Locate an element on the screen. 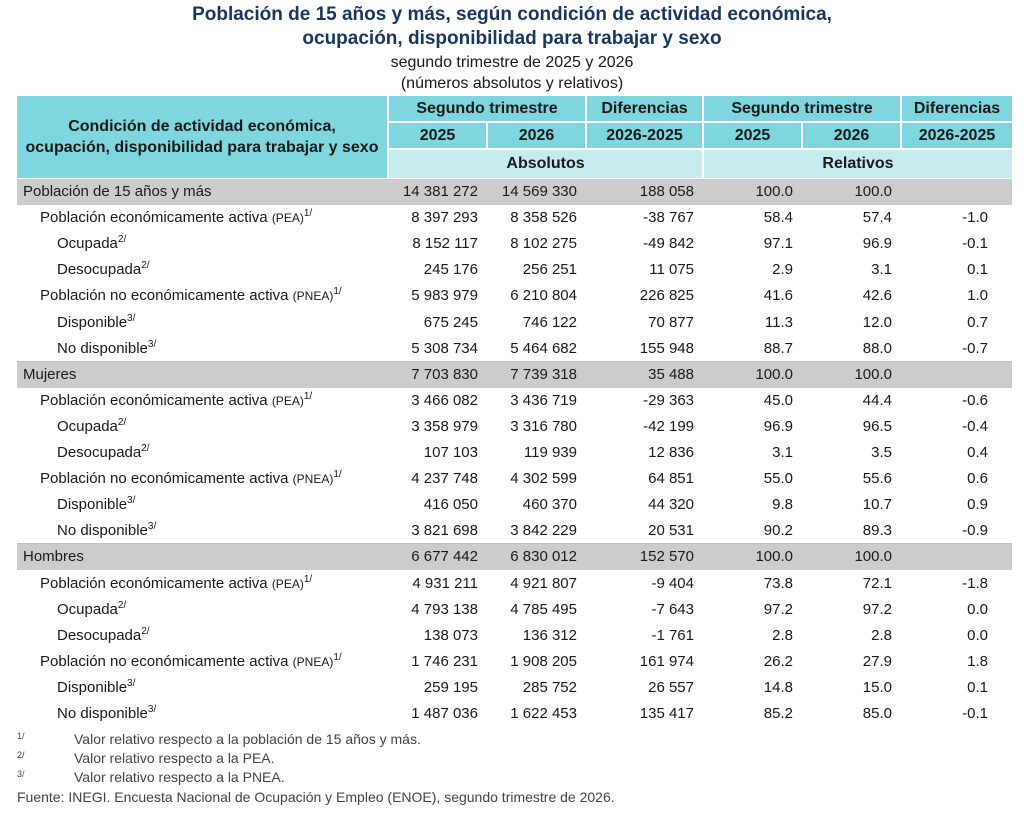  cell-adiff: -1 761 is located at coordinates (672, 635).